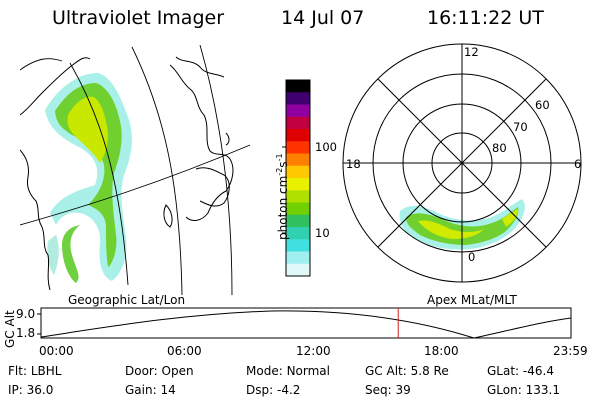 This screenshot has width=600, height=400. I want to click on observation-time: 16:11:22 UT, so click(485, 18).